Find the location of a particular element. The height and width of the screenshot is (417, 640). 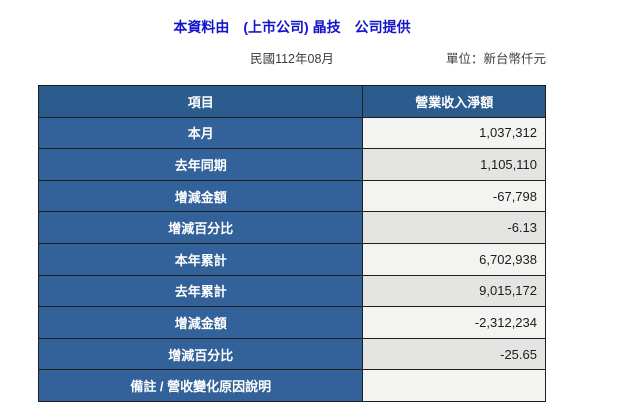

row-label-cell: 備註 / 營收變化原因說明 is located at coordinates (200, 385).